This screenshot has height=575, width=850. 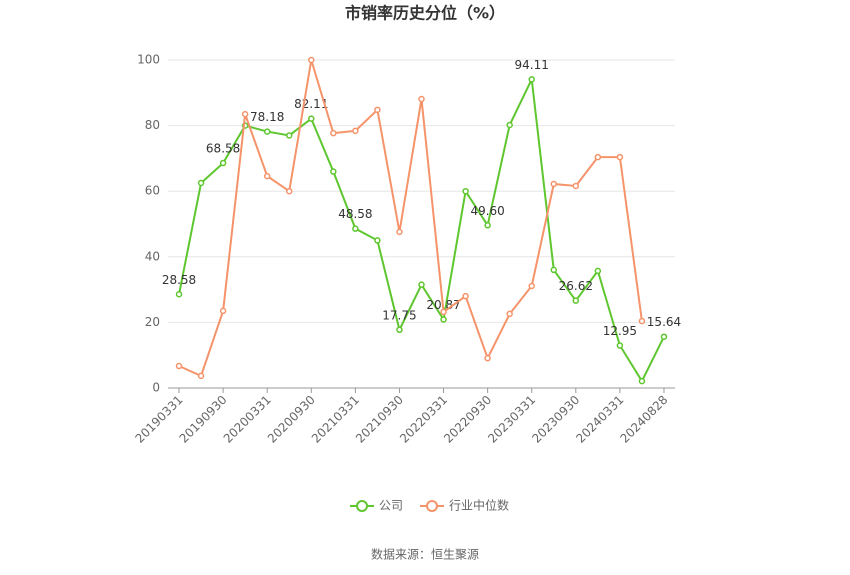 I want to click on data-label: 68.58, so click(x=223, y=149).